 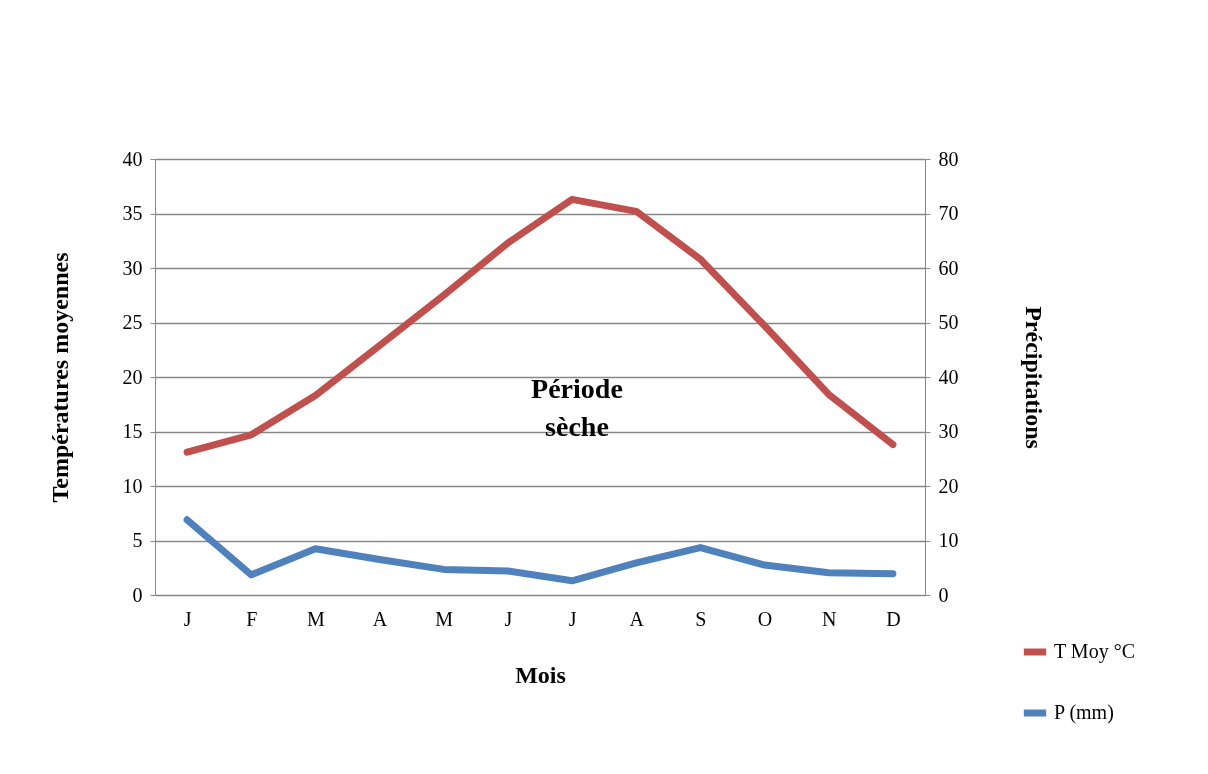 I want to click on y2-axis-title: Précipitations, so click(x=1033, y=377).